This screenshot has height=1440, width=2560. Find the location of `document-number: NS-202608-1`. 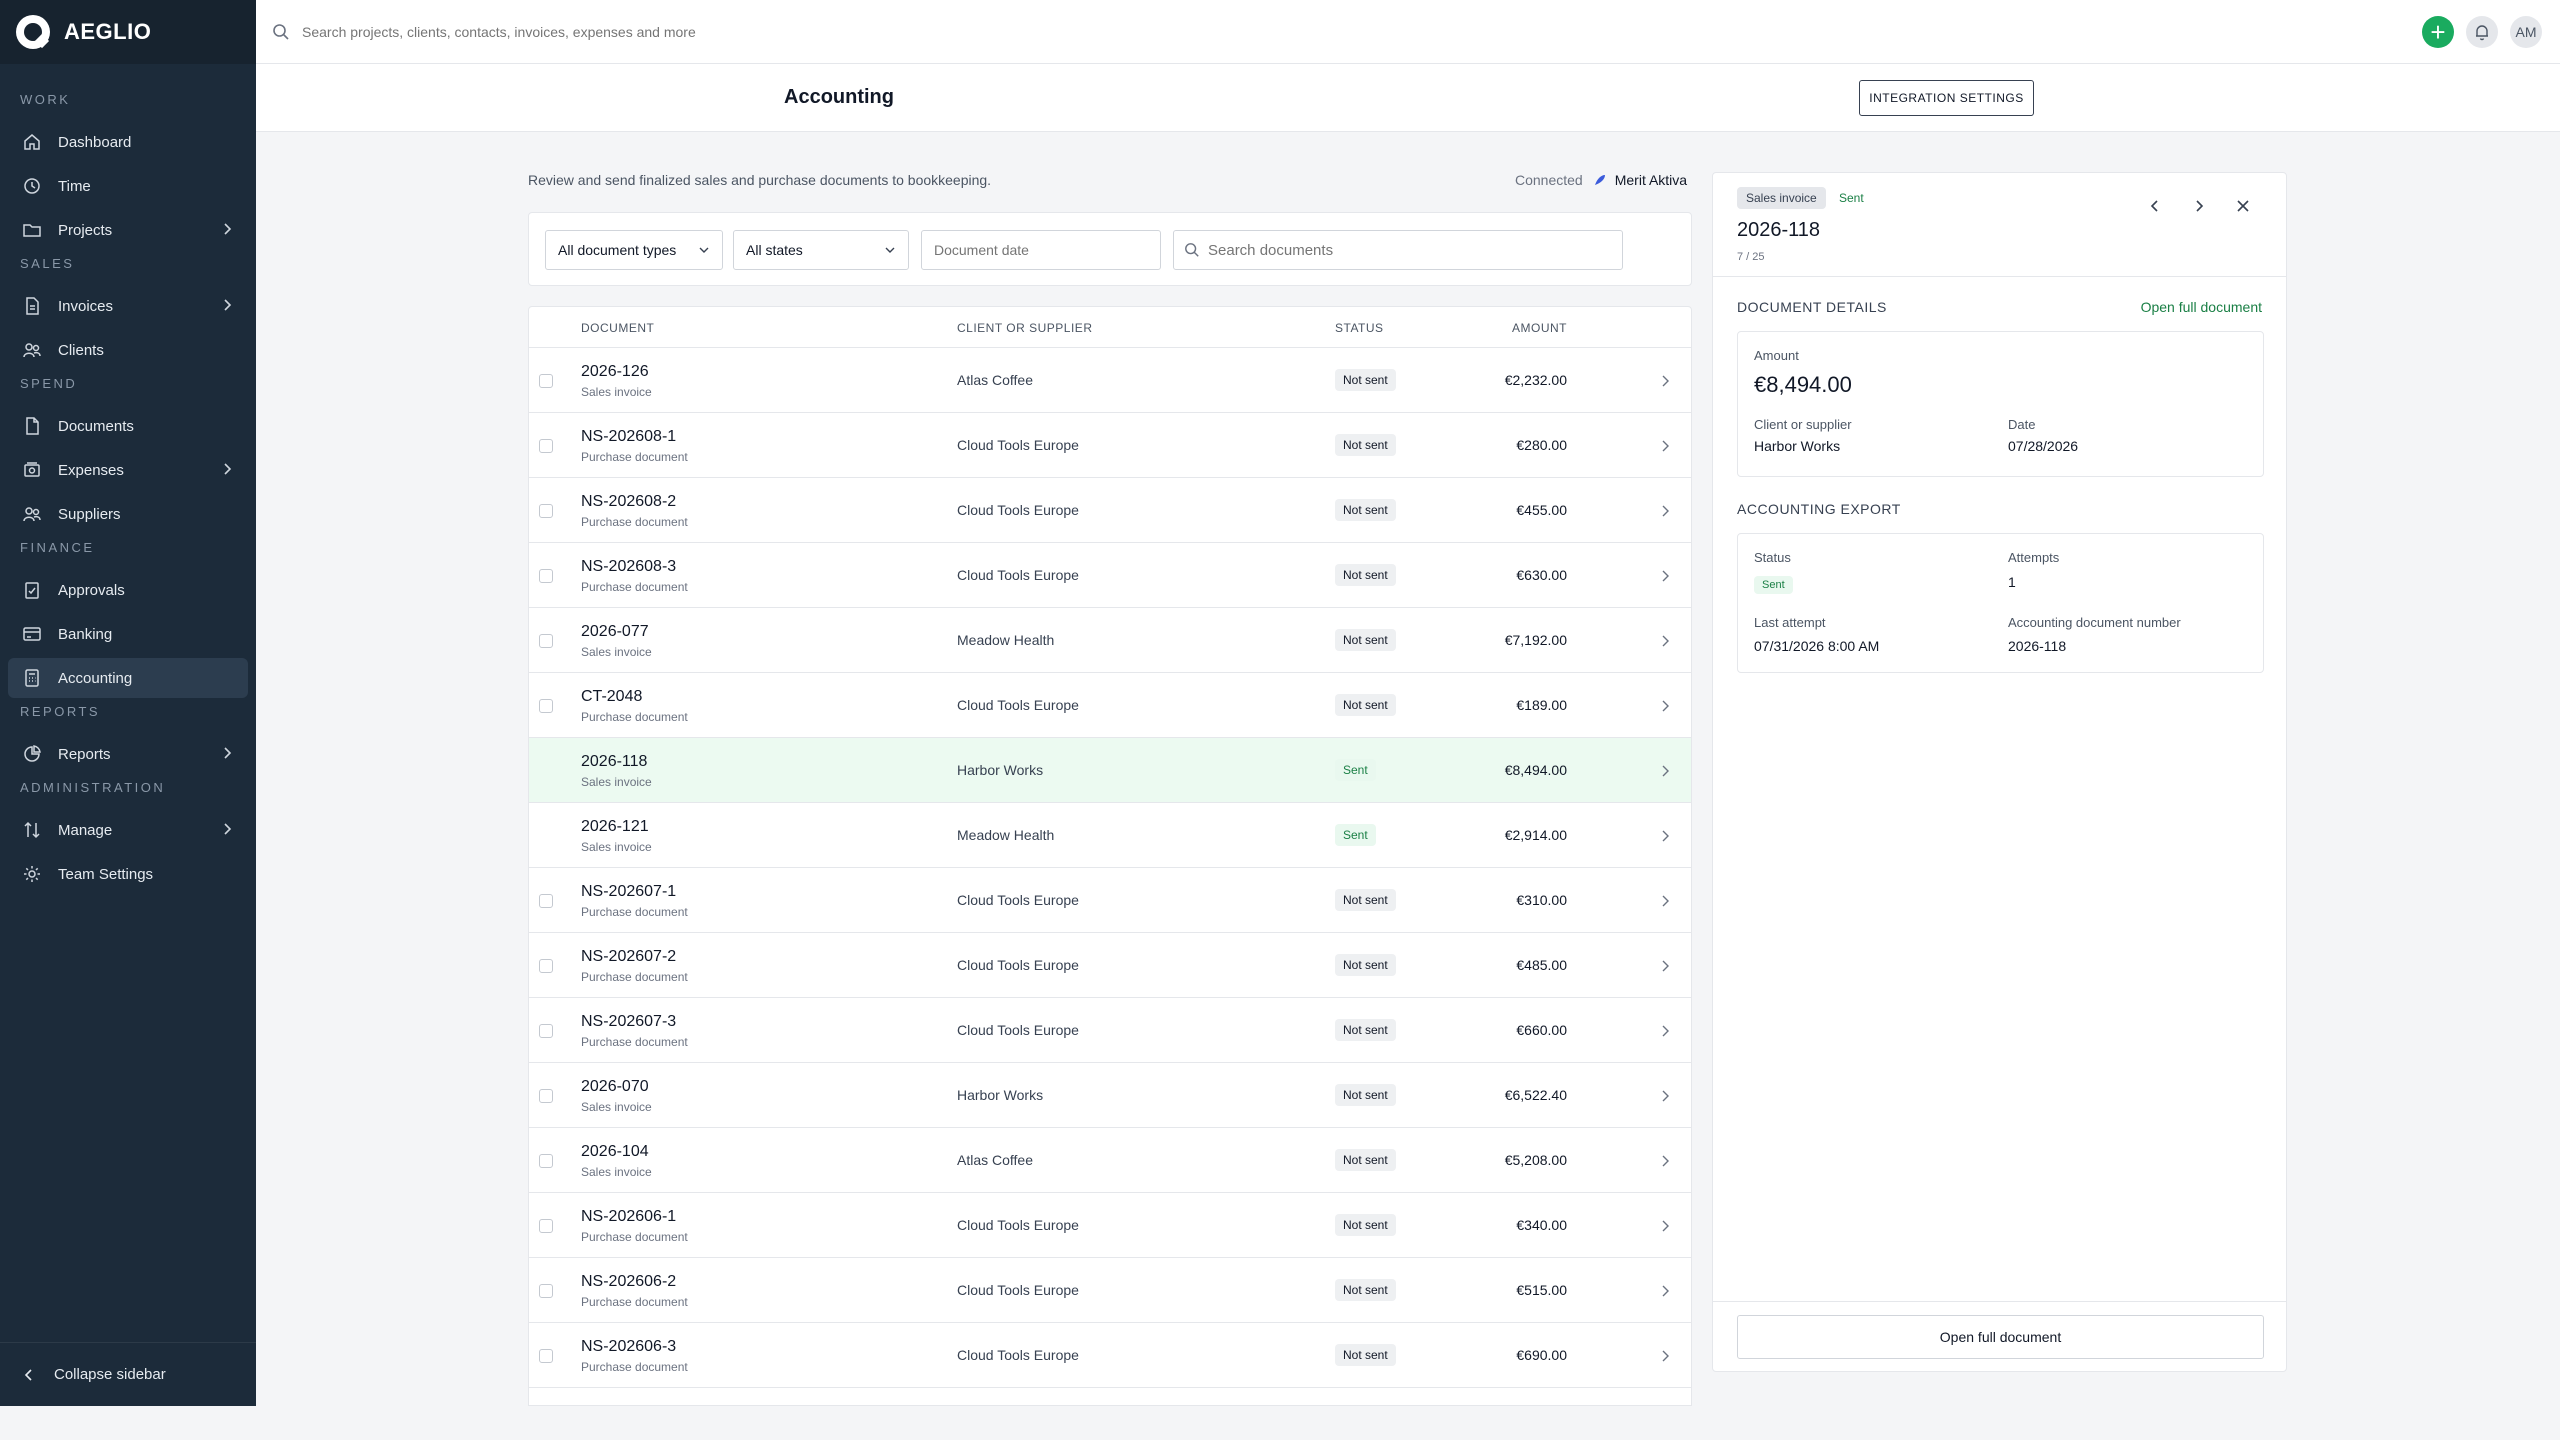

document-number: NS-202608-1 is located at coordinates (629, 436).